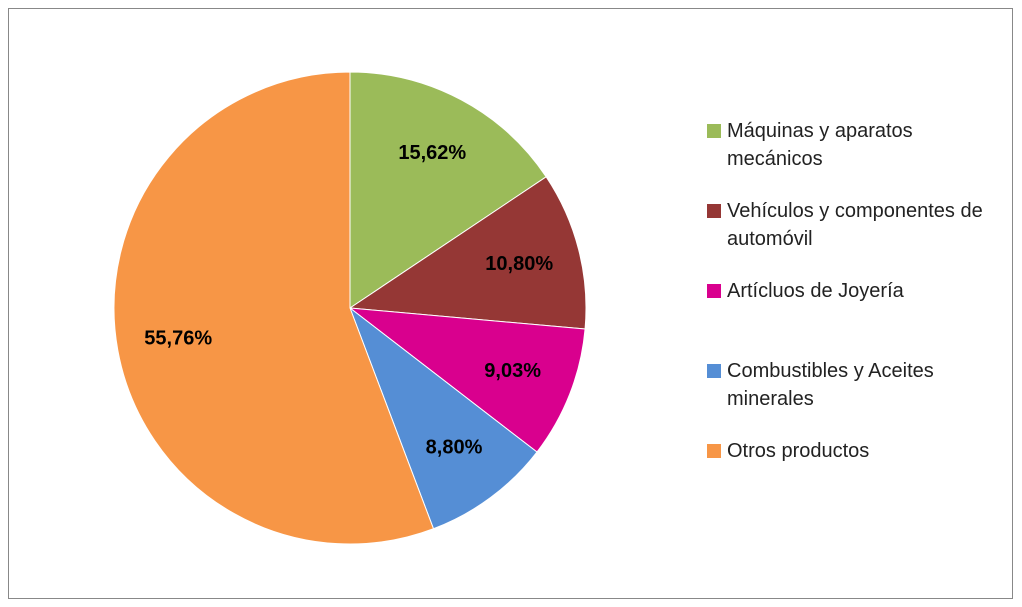  I want to click on data-label: 9,03%, so click(512, 371).